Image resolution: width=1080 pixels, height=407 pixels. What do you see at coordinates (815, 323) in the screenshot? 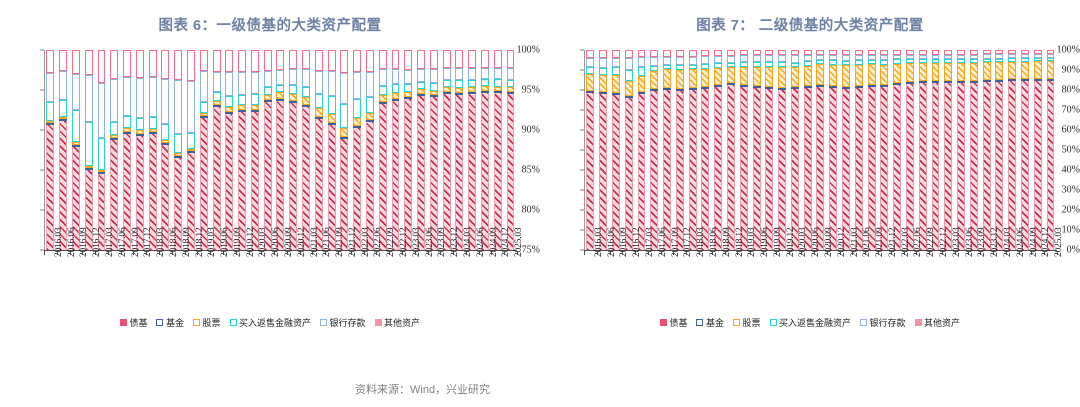
I see `legend-label: 买入返售金融资产` at bounding box center [815, 323].